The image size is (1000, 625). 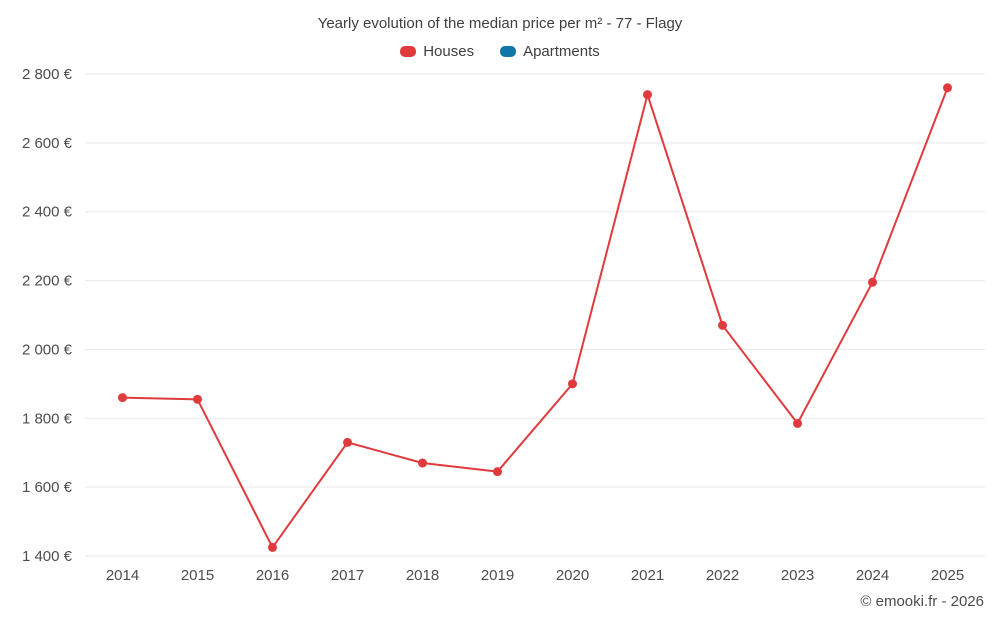 What do you see at coordinates (722, 575) in the screenshot?
I see `x-axis-tick-label: 2022` at bounding box center [722, 575].